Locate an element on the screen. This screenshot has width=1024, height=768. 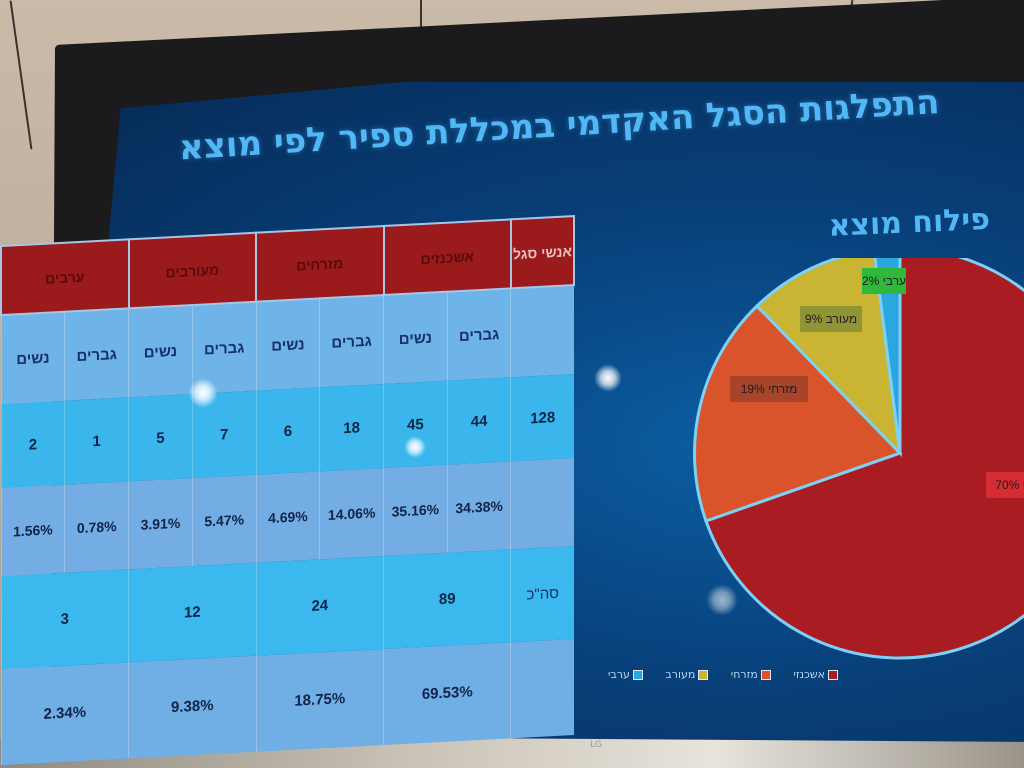
pie-slice-mizrahi is located at coordinates (798, 413).